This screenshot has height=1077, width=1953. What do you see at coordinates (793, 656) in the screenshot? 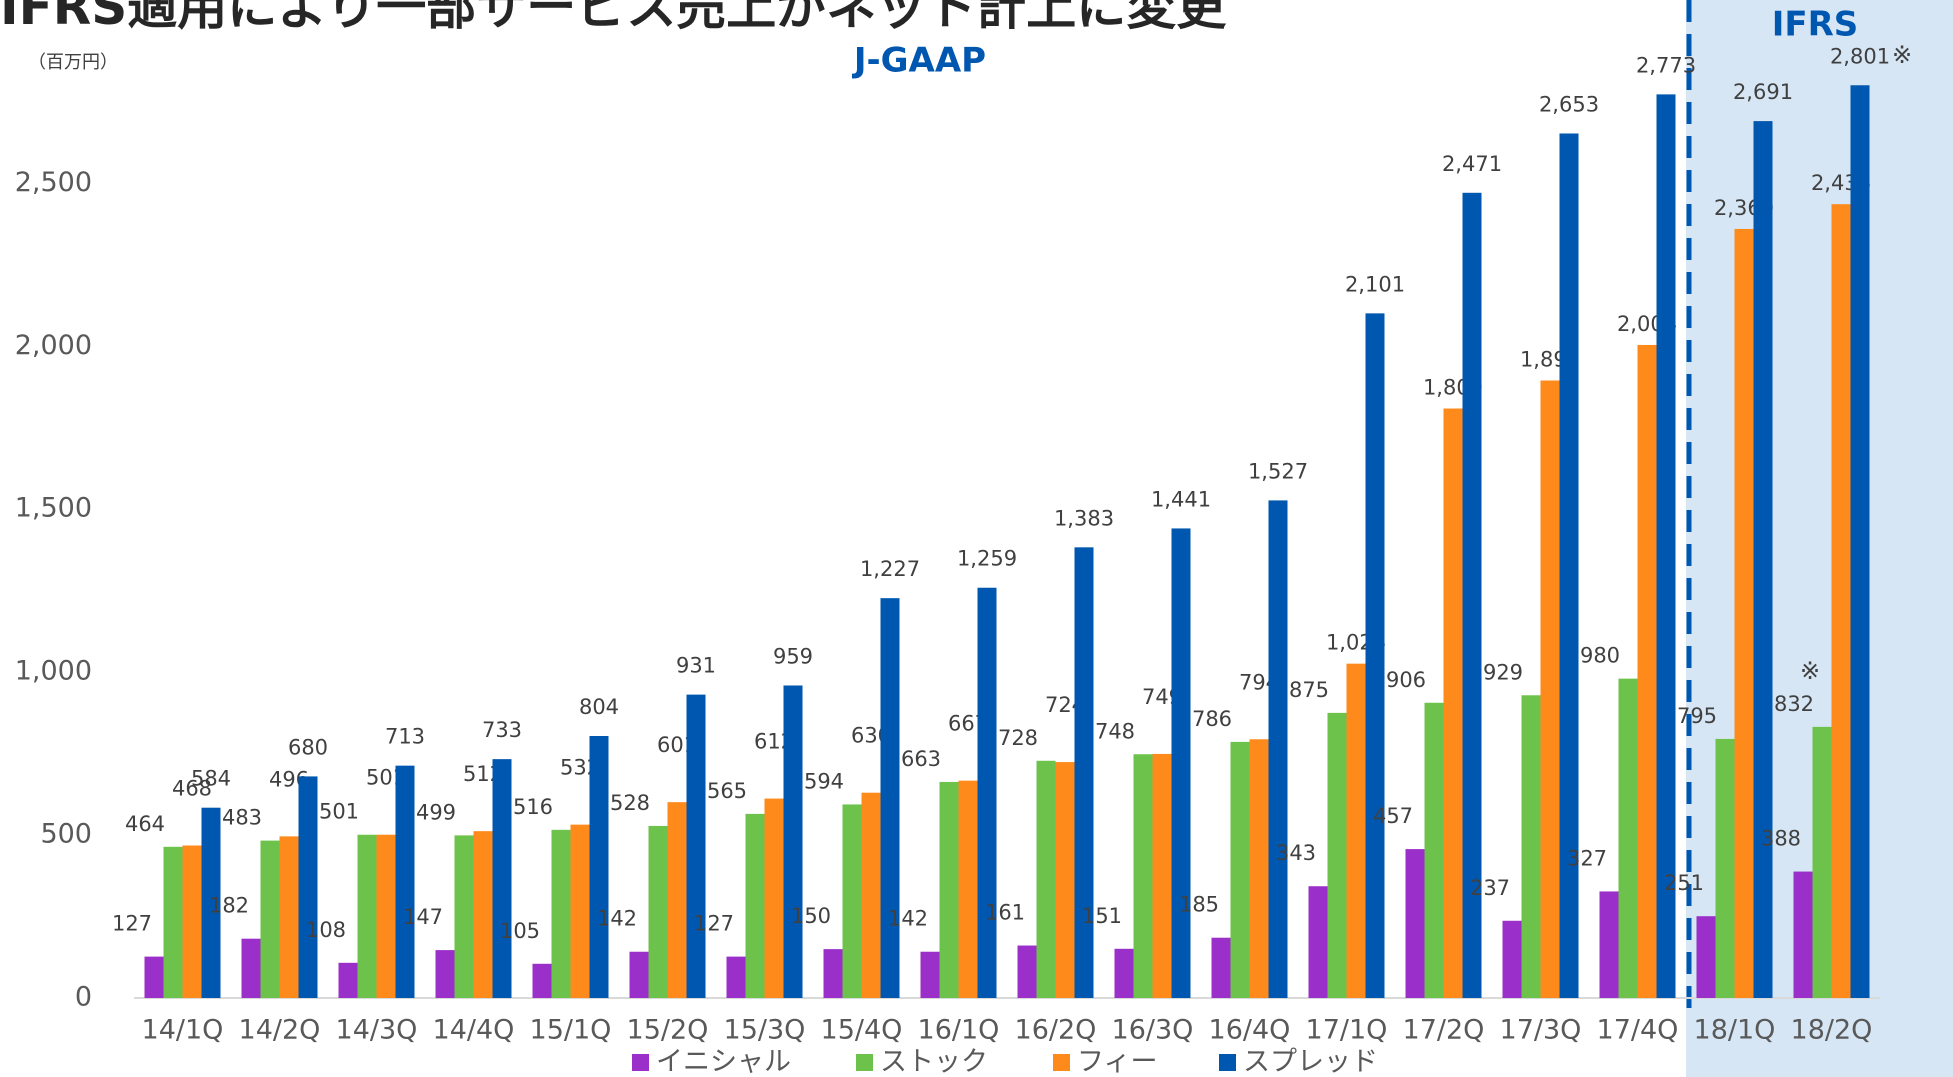
I see `value-label: 959` at bounding box center [793, 656].